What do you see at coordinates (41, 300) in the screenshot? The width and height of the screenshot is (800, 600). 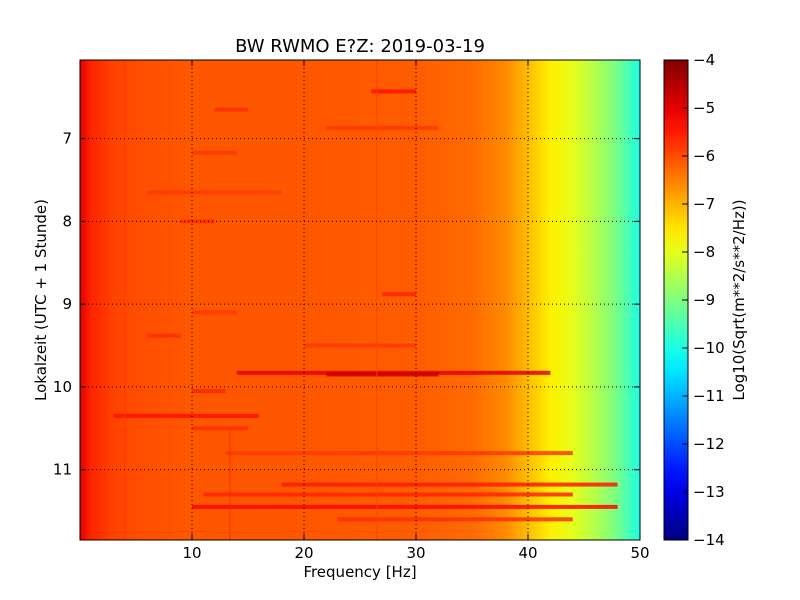 I see `y-axis-label: Lokalzeit (UTC + 1 Stunde)` at bounding box center [41, 300].